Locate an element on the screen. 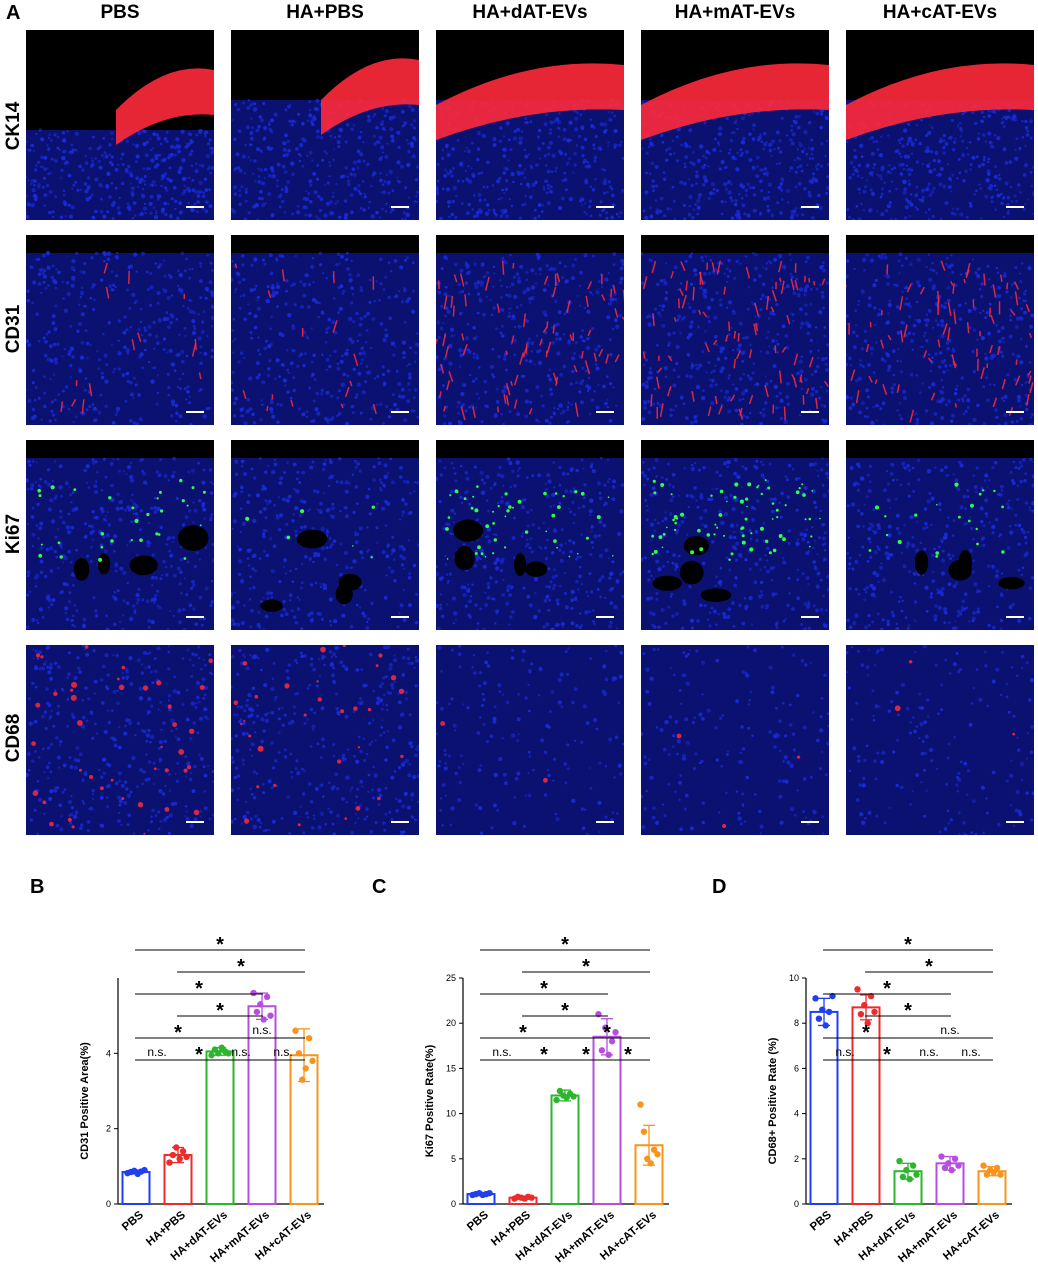 This screenshot has width=1038, height=1282. micrograph-cd68-ha-pbs is located at coordinates (325, 740).